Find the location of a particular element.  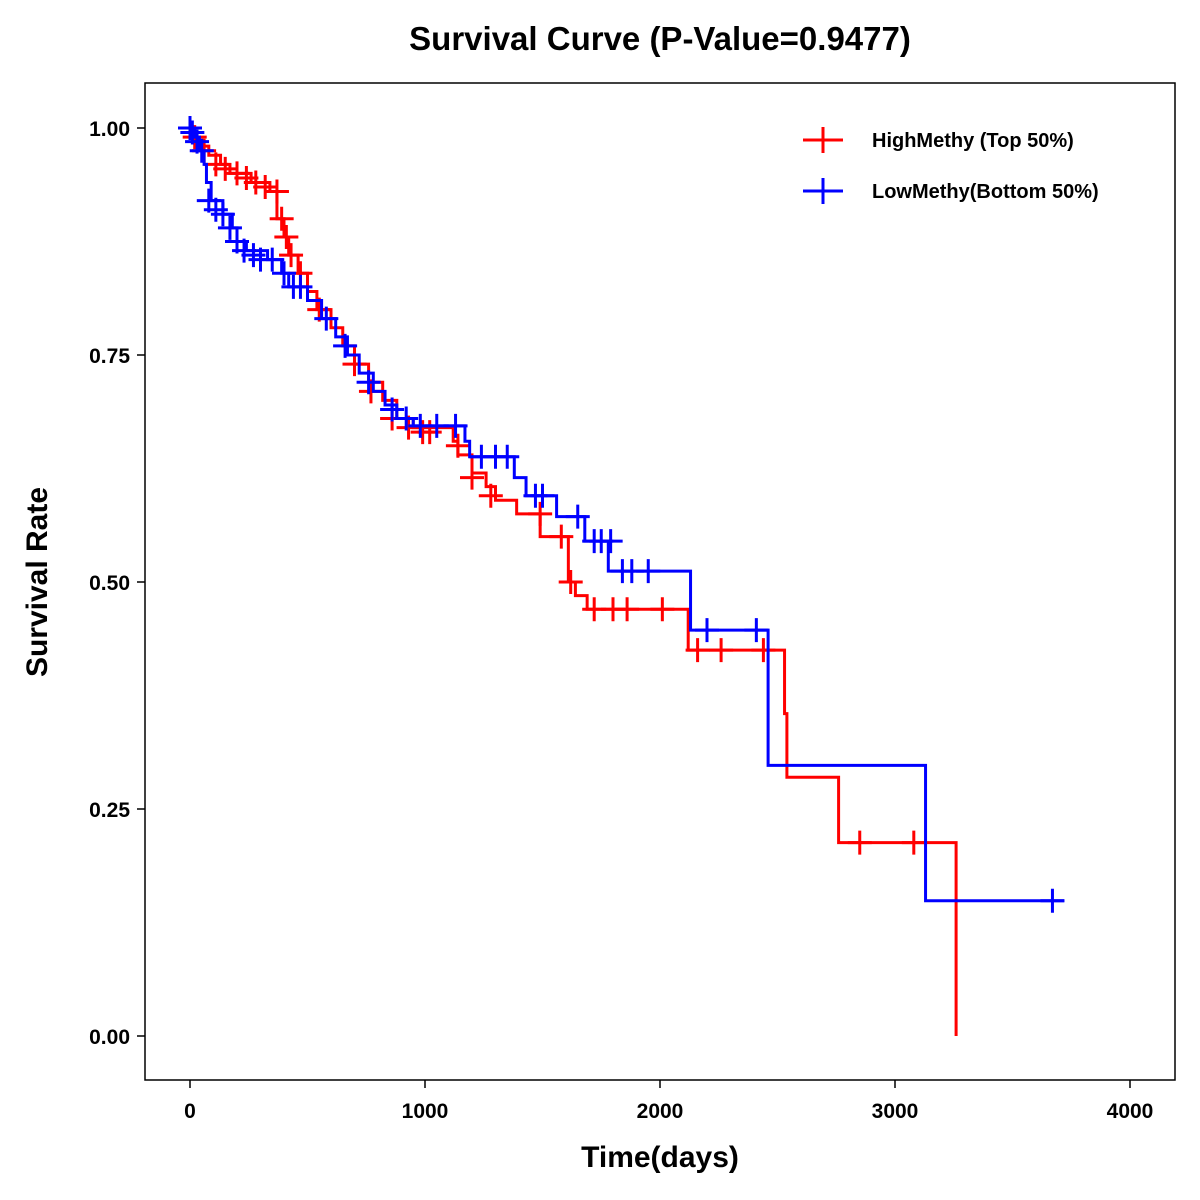

y-axis: 0.00 0.25 0.50 0.75 1.00 is located at coordinates (117, 583).